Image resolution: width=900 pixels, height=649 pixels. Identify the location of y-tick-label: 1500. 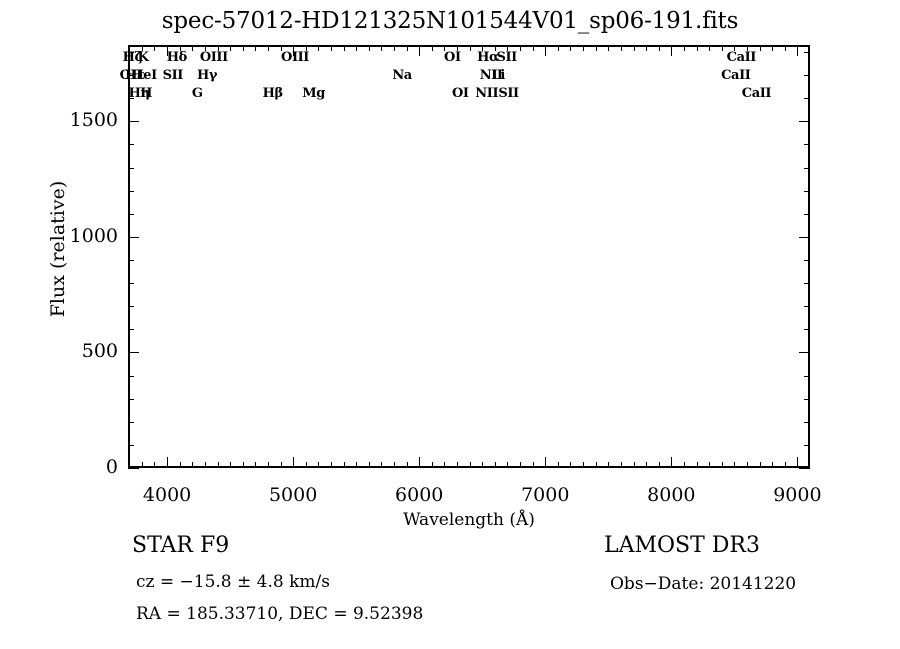
(93, 120).